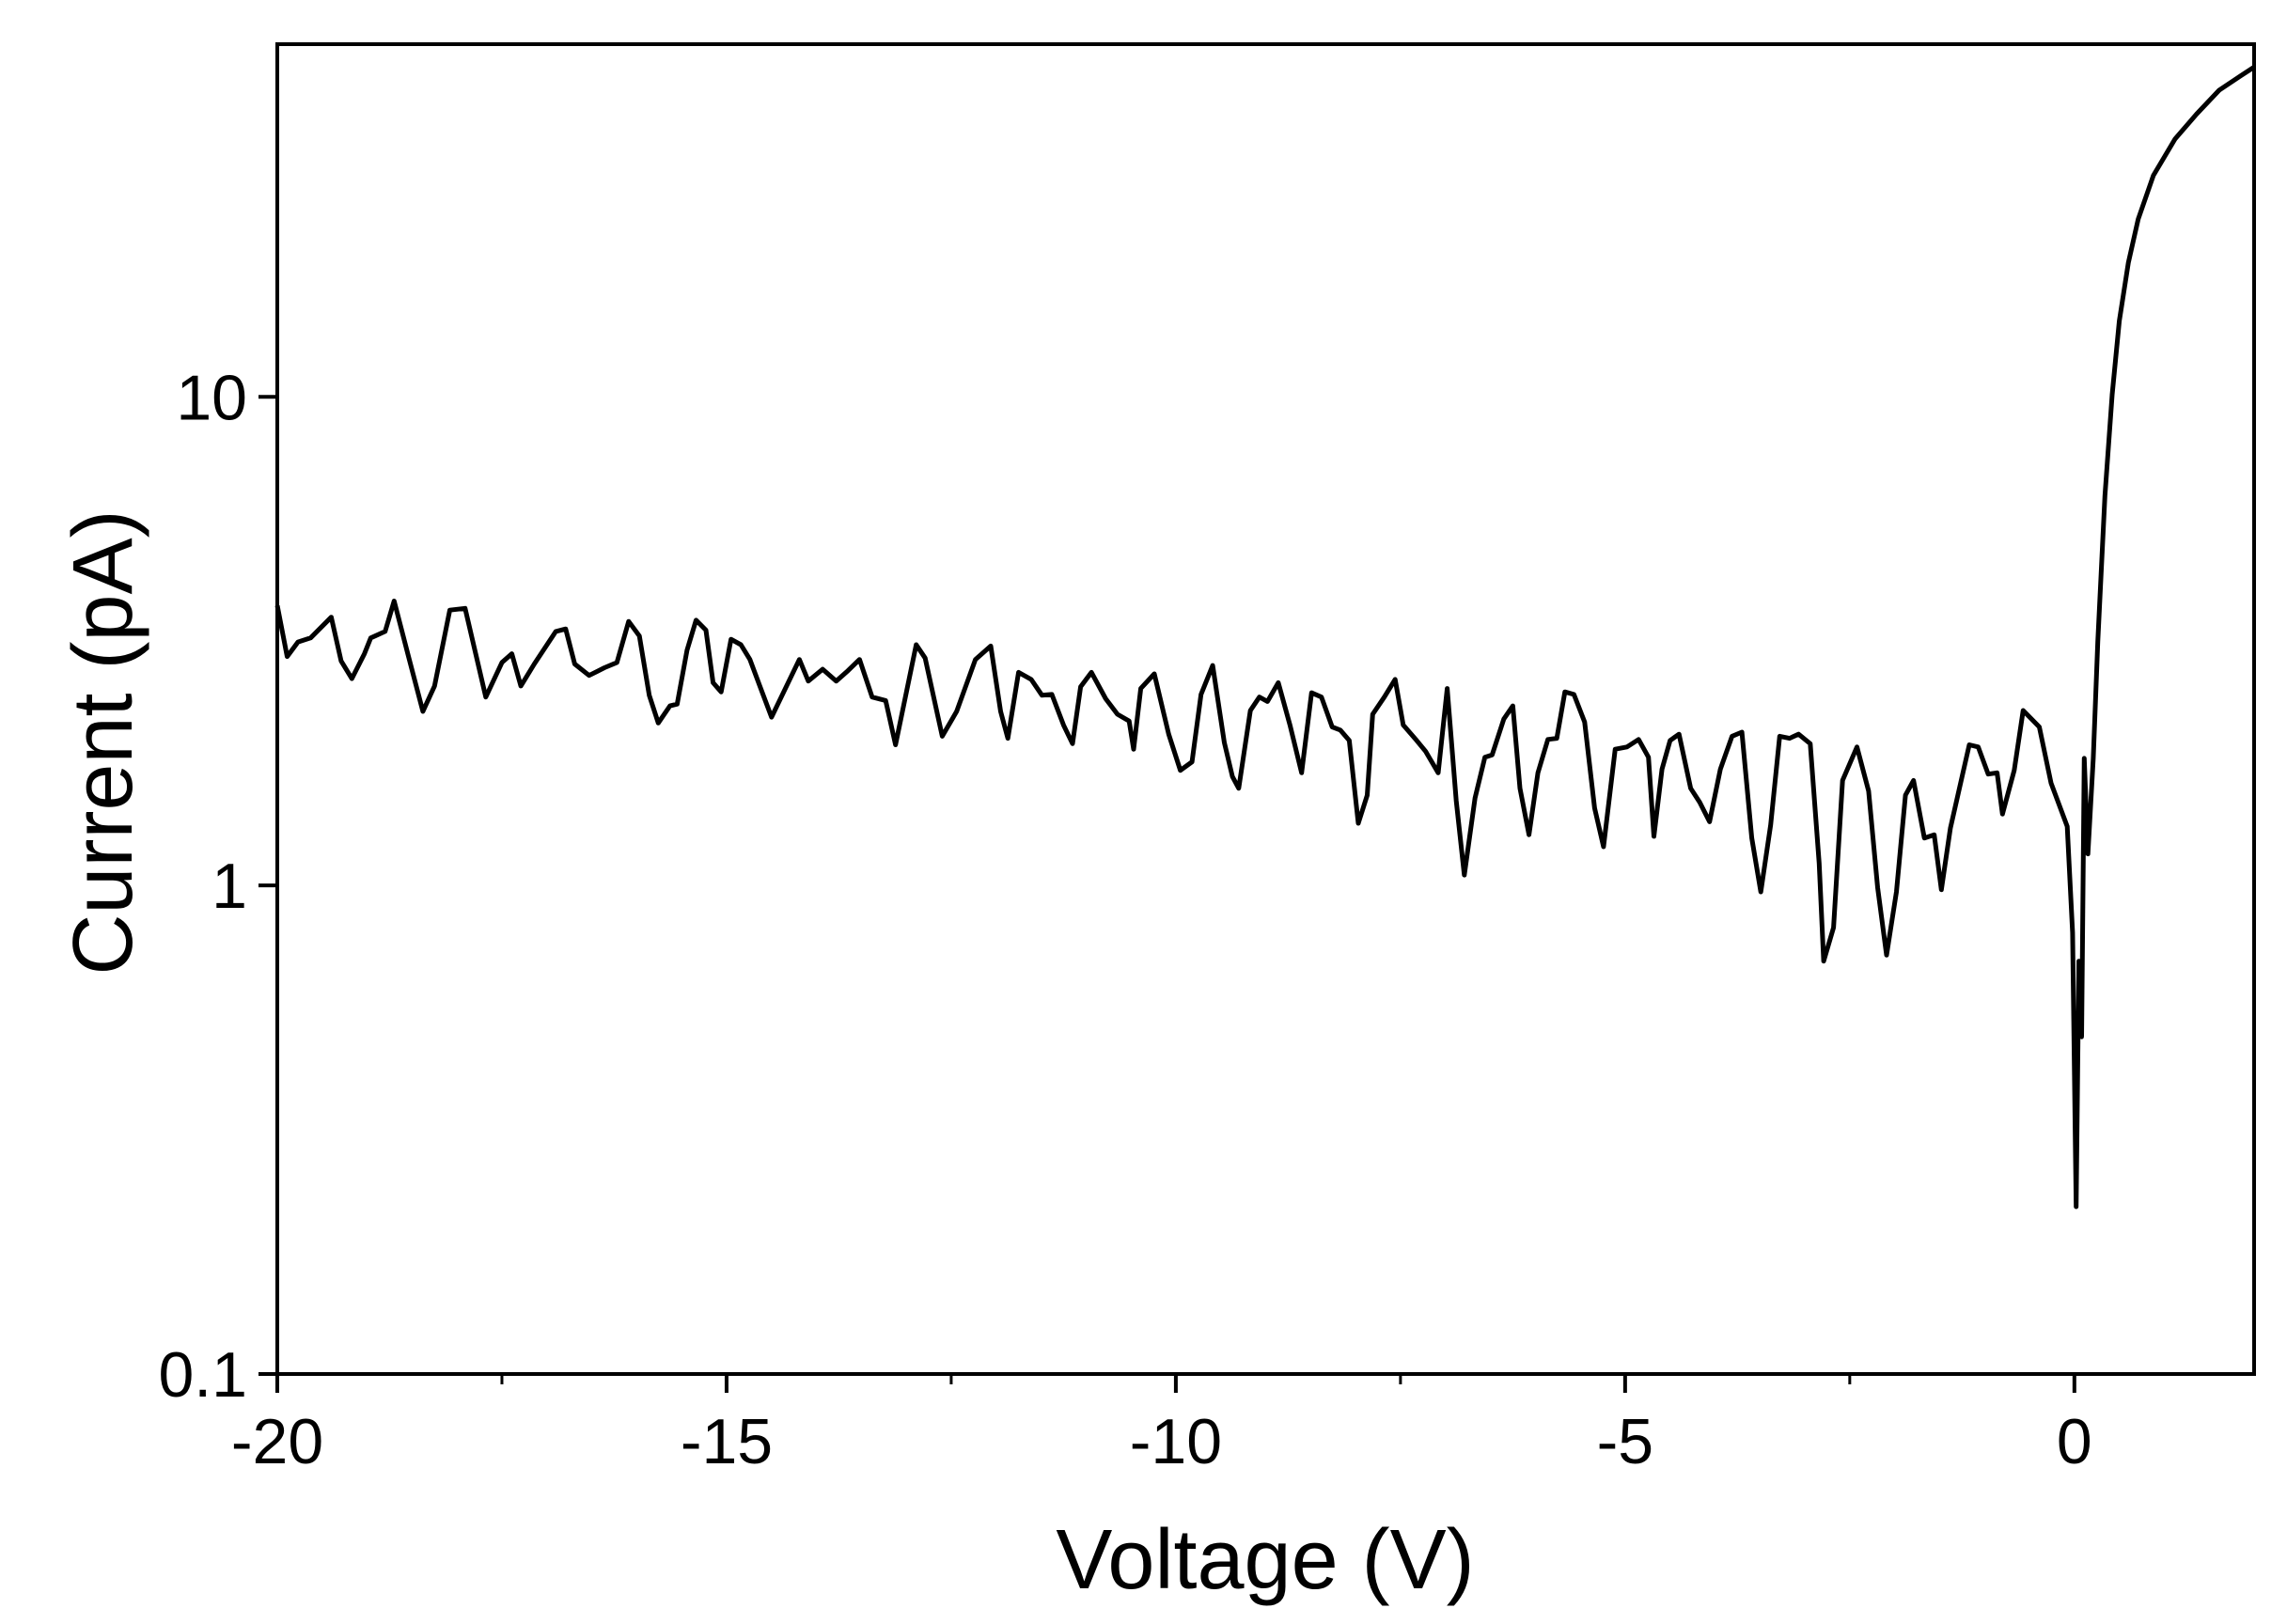  Describe the element at coordinates (1265, 1560) in the screenshot. I see `x-axis-title: Voltage (V)` at that location.